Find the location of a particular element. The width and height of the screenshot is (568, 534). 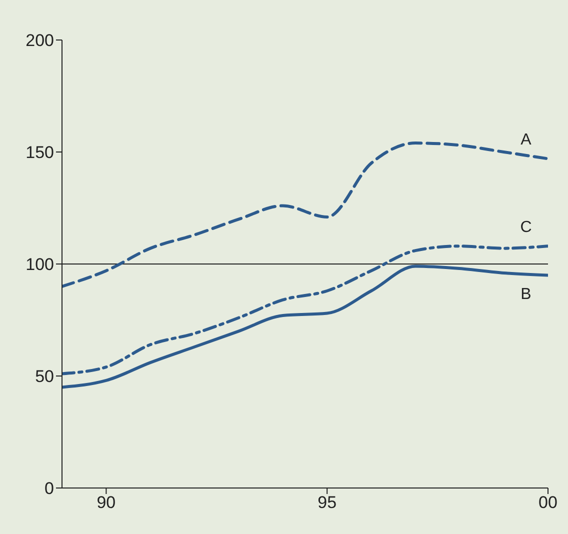

x-tick-label: 90 is located at coordinates (106, 502).